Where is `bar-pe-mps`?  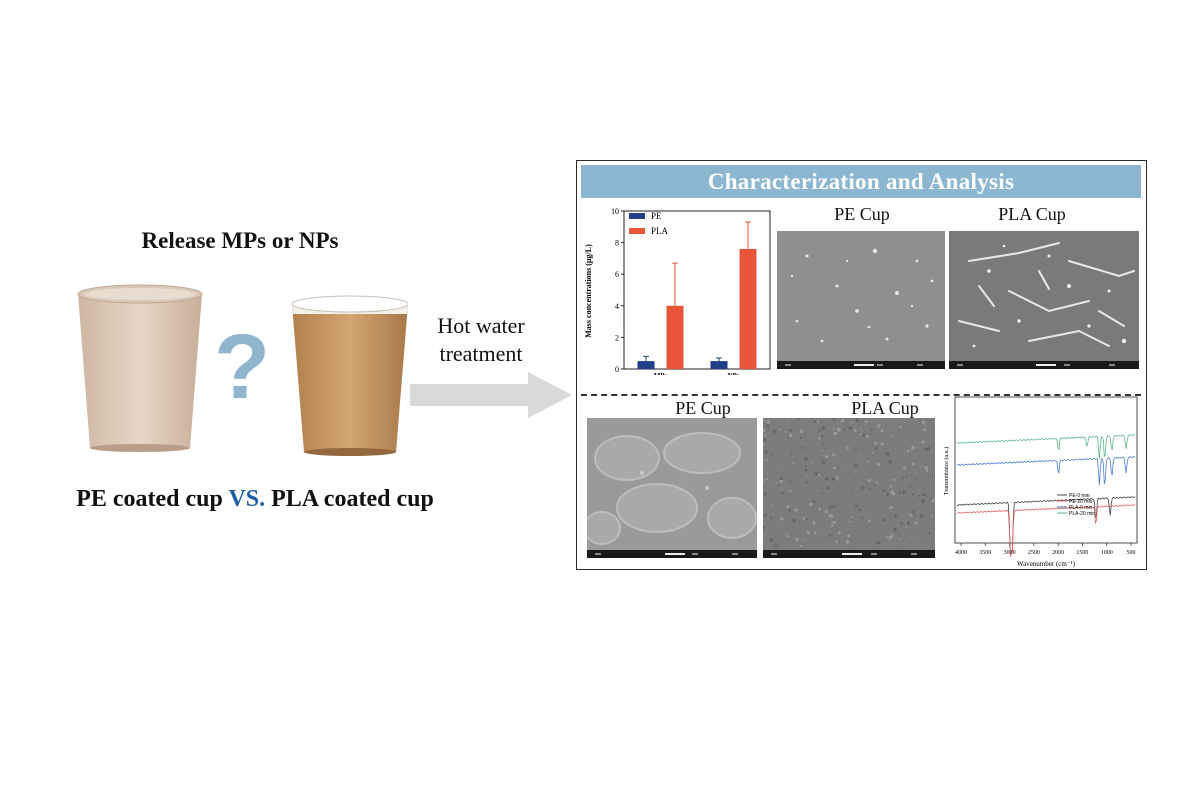 bar-pe-mps is located at coordinates (646, 365).